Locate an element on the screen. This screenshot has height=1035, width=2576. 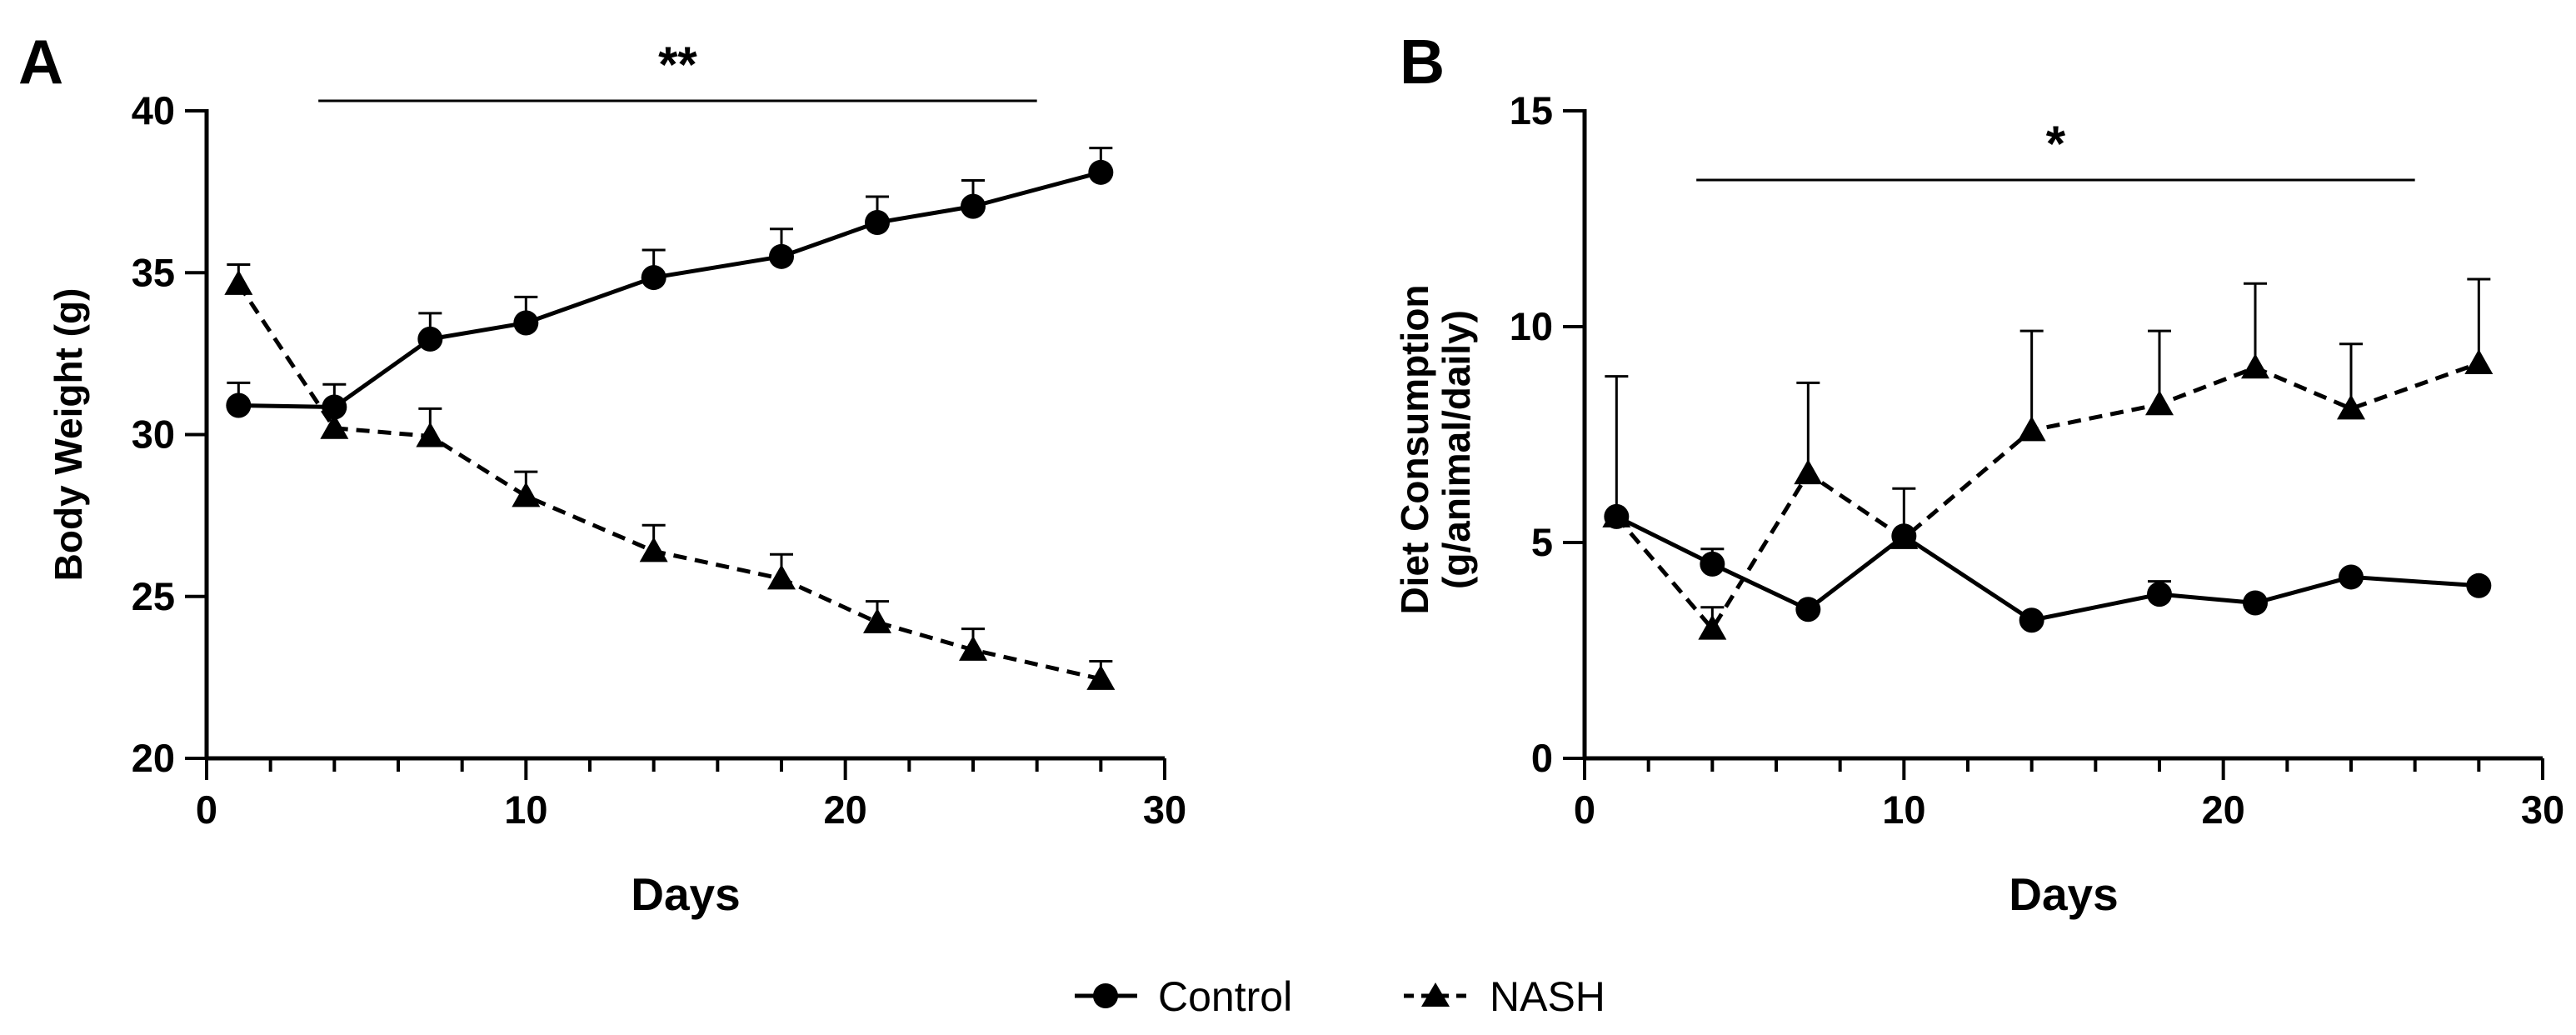
panel-b-y-axis-title: Diet Consumption is located at coordinates (1414, 449).